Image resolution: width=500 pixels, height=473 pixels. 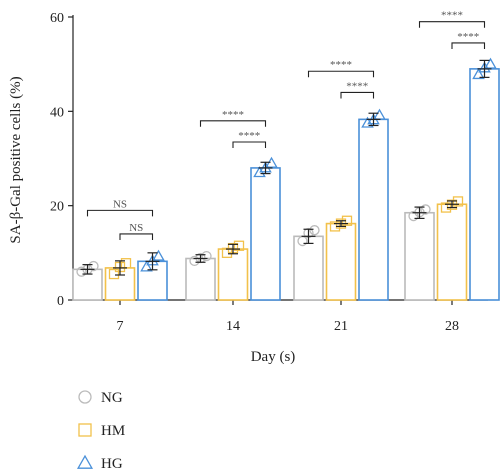 I want to click on x-axis-title: Day (s), so click(x=273, y=357).